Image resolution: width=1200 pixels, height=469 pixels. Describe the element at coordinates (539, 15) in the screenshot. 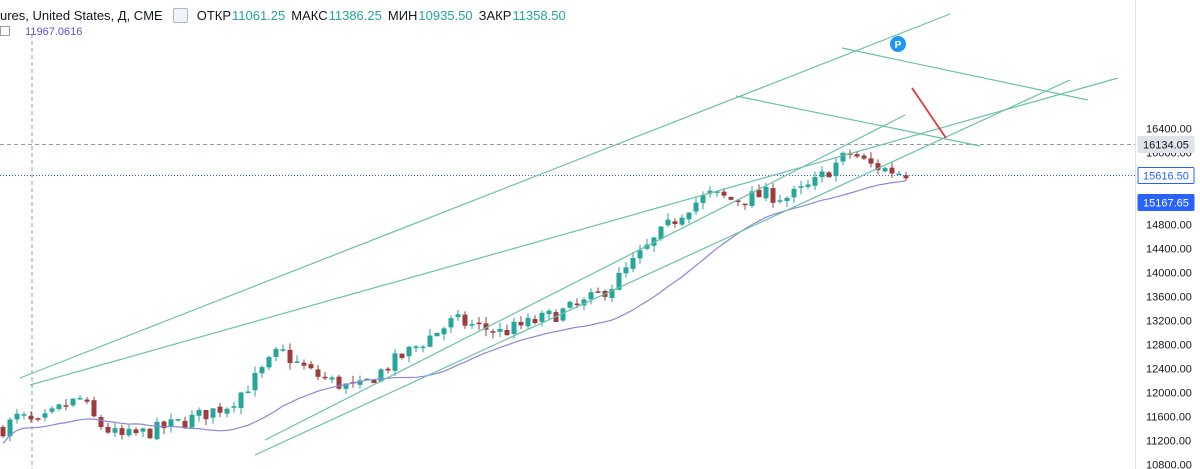

I see `close-value: 11358.50` at that location.